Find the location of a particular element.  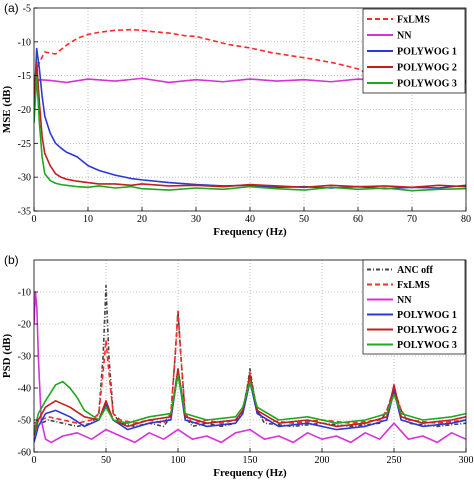

x-tick-label: 30 is located at coordinates (196, 219).